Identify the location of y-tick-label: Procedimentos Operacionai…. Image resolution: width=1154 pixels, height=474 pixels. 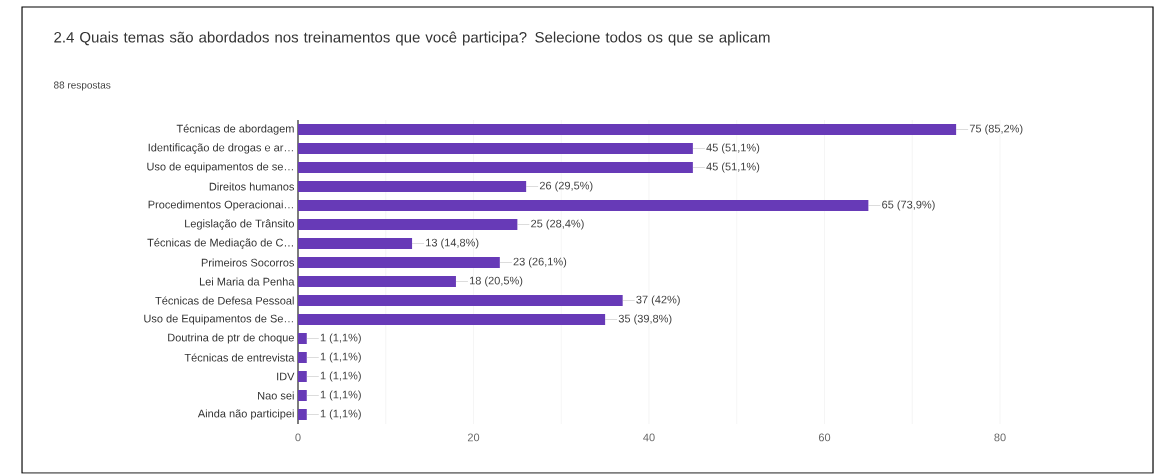
(220, 205).